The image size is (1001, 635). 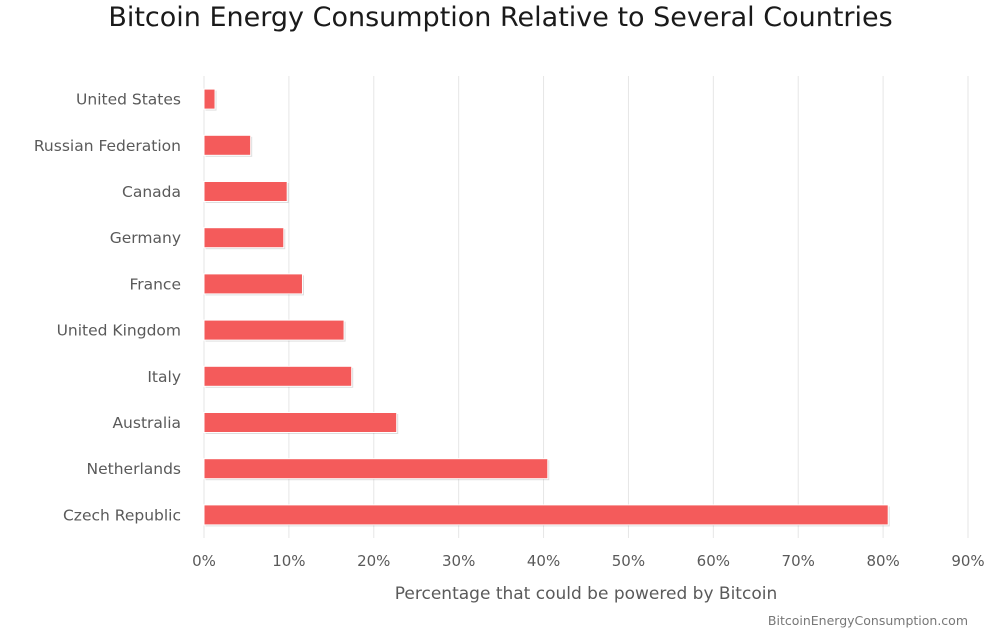 What do you see at coordinates (288, 561) in the screenshot?
I see `x-tick-label: 10%` at bounding box center [288, 561].